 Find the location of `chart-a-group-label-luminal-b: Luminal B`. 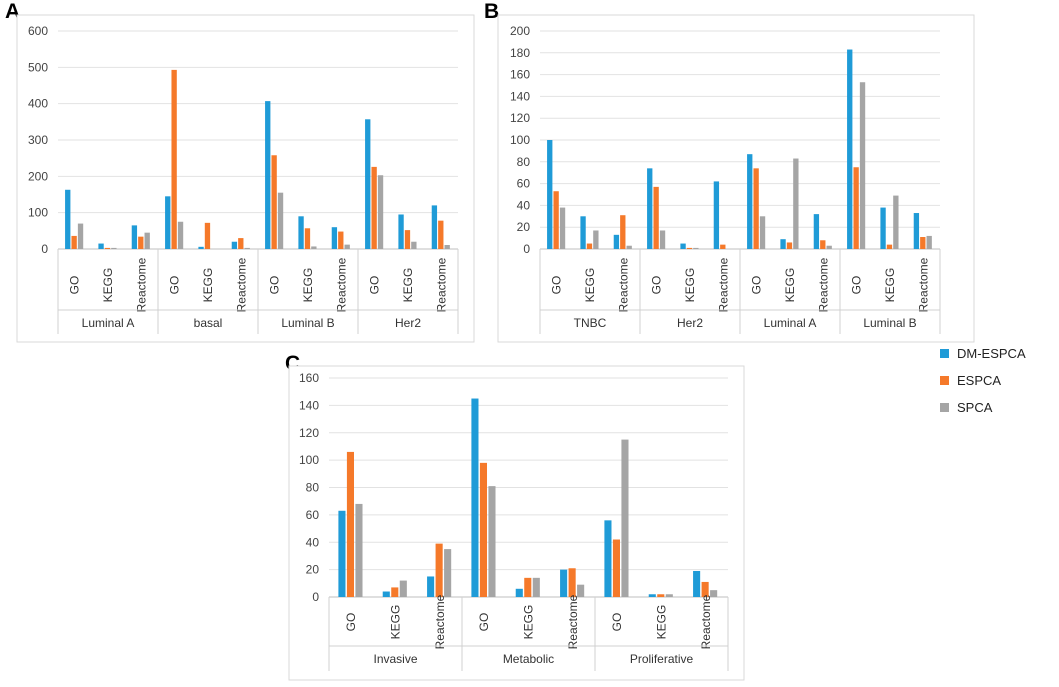

chart-a-group-label-luminal-b: Luminal B is located at coordinates (307, 323).